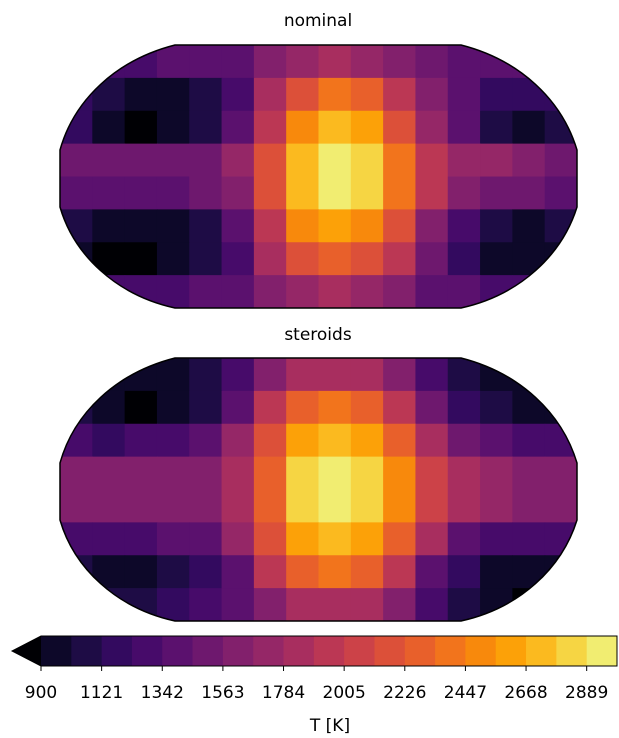  Describe the element at coordinates (26, 651) in the screenshot. I see `colorbar-extension` at that location.